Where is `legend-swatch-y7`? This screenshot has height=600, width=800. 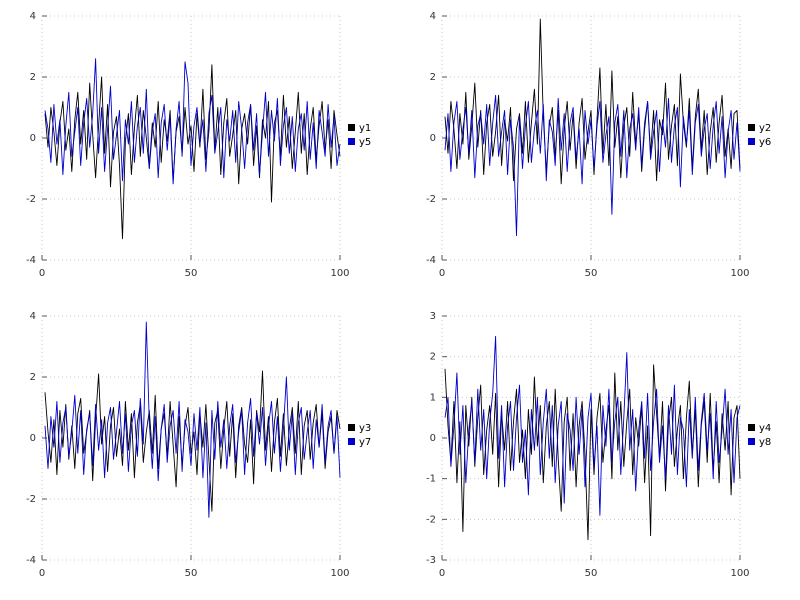
legend-swatch-y7 is located at coordinates (351, 441).